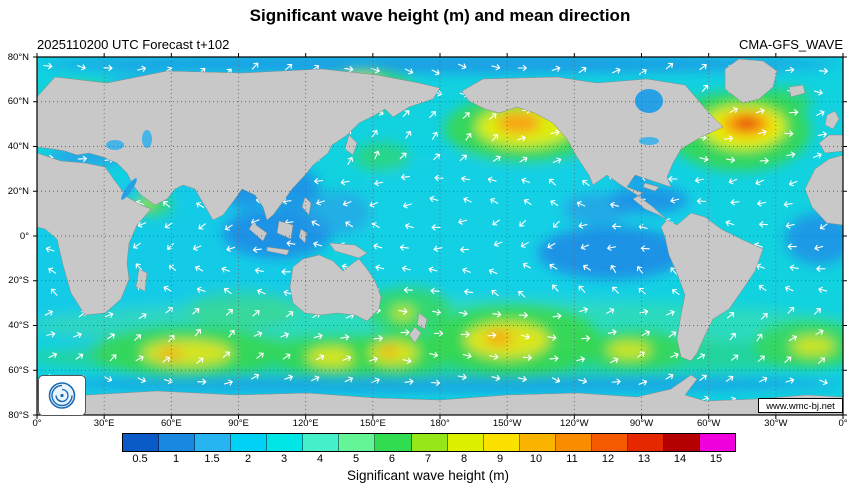 This screenshot has height=493, width=860. What do you see at coordinates (18, 415) in the screenshot?
I see `lat-tick-label: 80°S` at bounding box center [18, 415].